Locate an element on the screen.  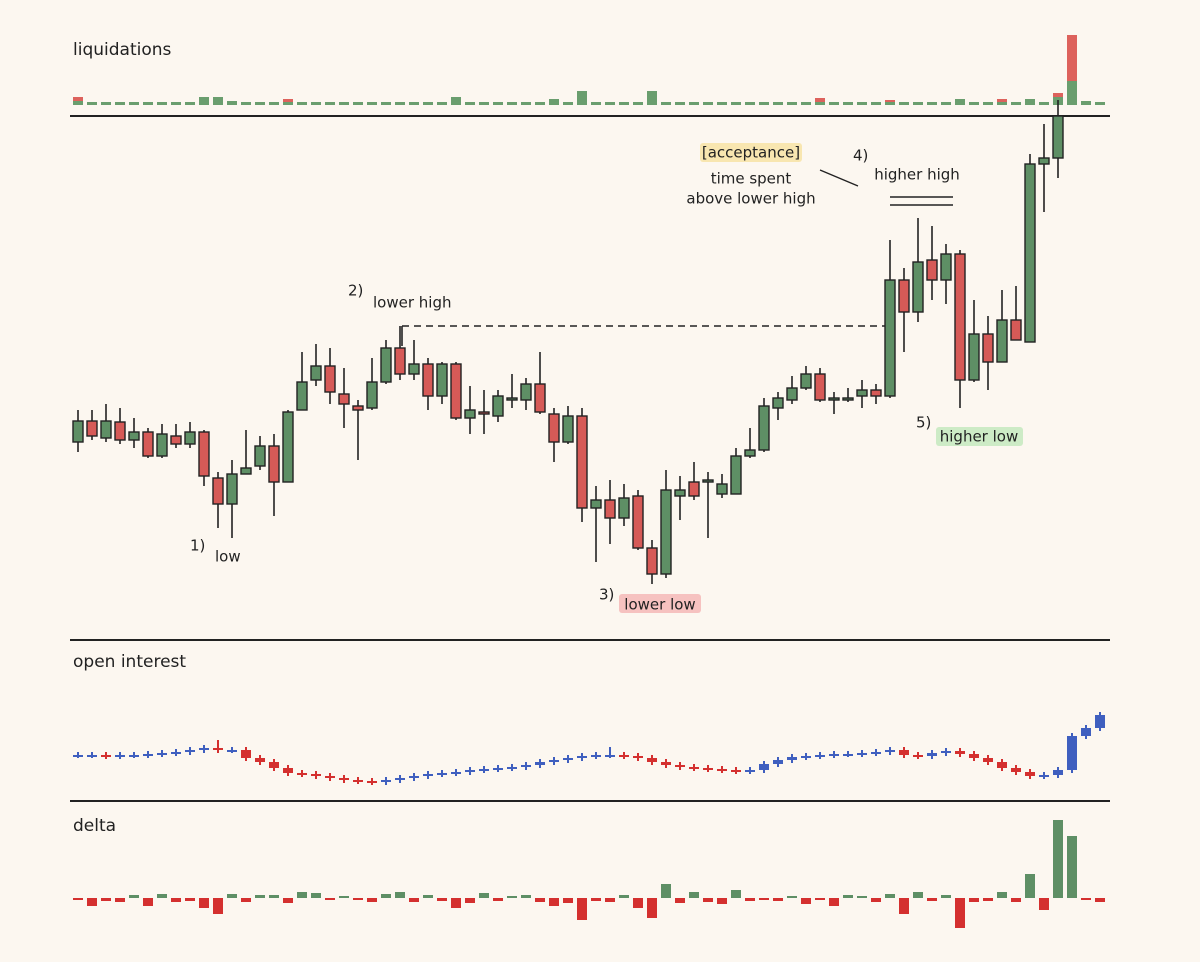
annotation: low is located at coordinates (228, 557).